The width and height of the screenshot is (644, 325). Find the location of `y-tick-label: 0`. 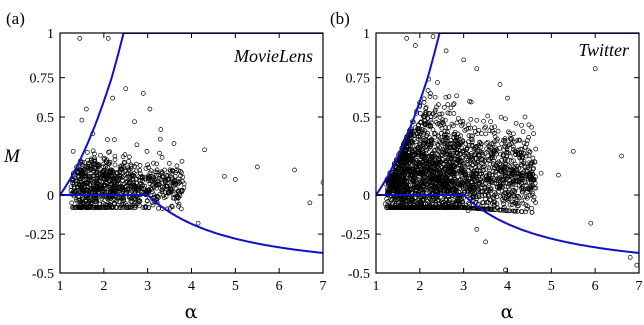

y-tick-label: 0 is located at coordinates (366, 196).